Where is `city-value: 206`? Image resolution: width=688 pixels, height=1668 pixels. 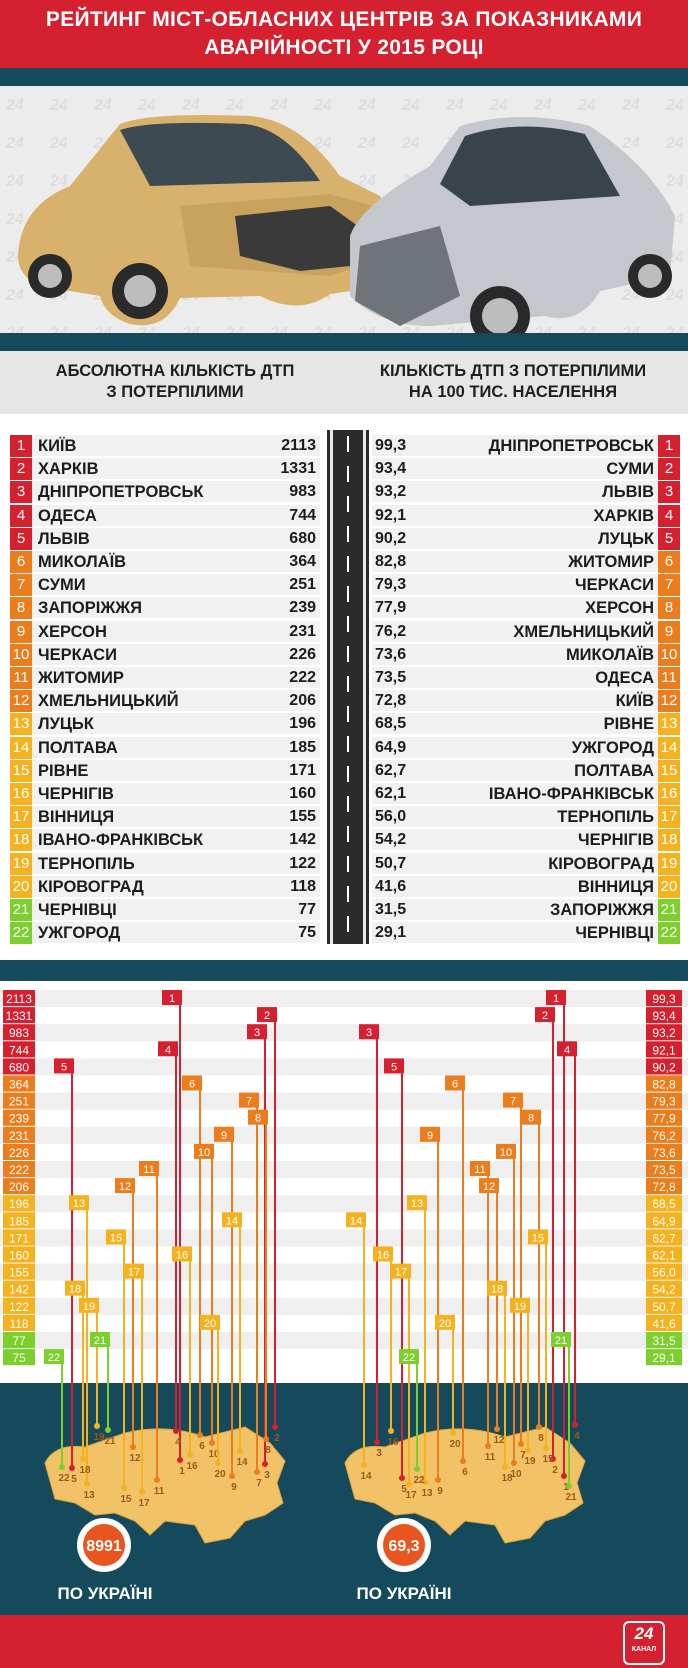 city-value: 206 is located at coordinates (302, 700).